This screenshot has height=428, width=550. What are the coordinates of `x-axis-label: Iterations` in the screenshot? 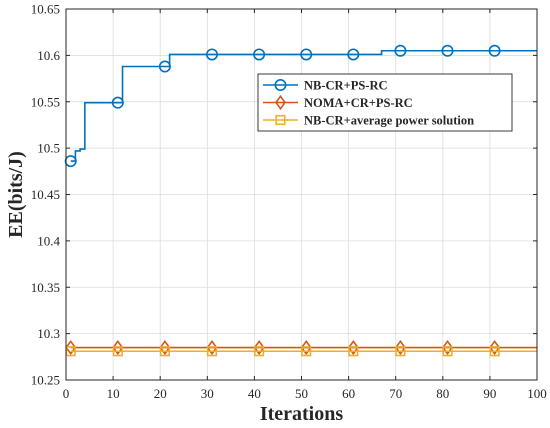 It's located at (302, 414).